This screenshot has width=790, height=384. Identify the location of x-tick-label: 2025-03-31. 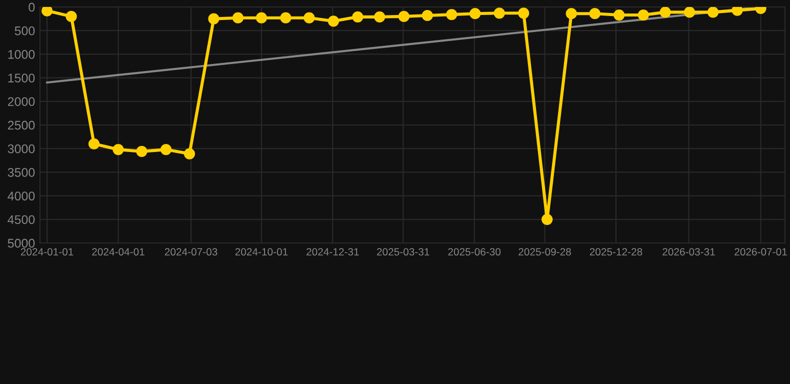
(403, 252).